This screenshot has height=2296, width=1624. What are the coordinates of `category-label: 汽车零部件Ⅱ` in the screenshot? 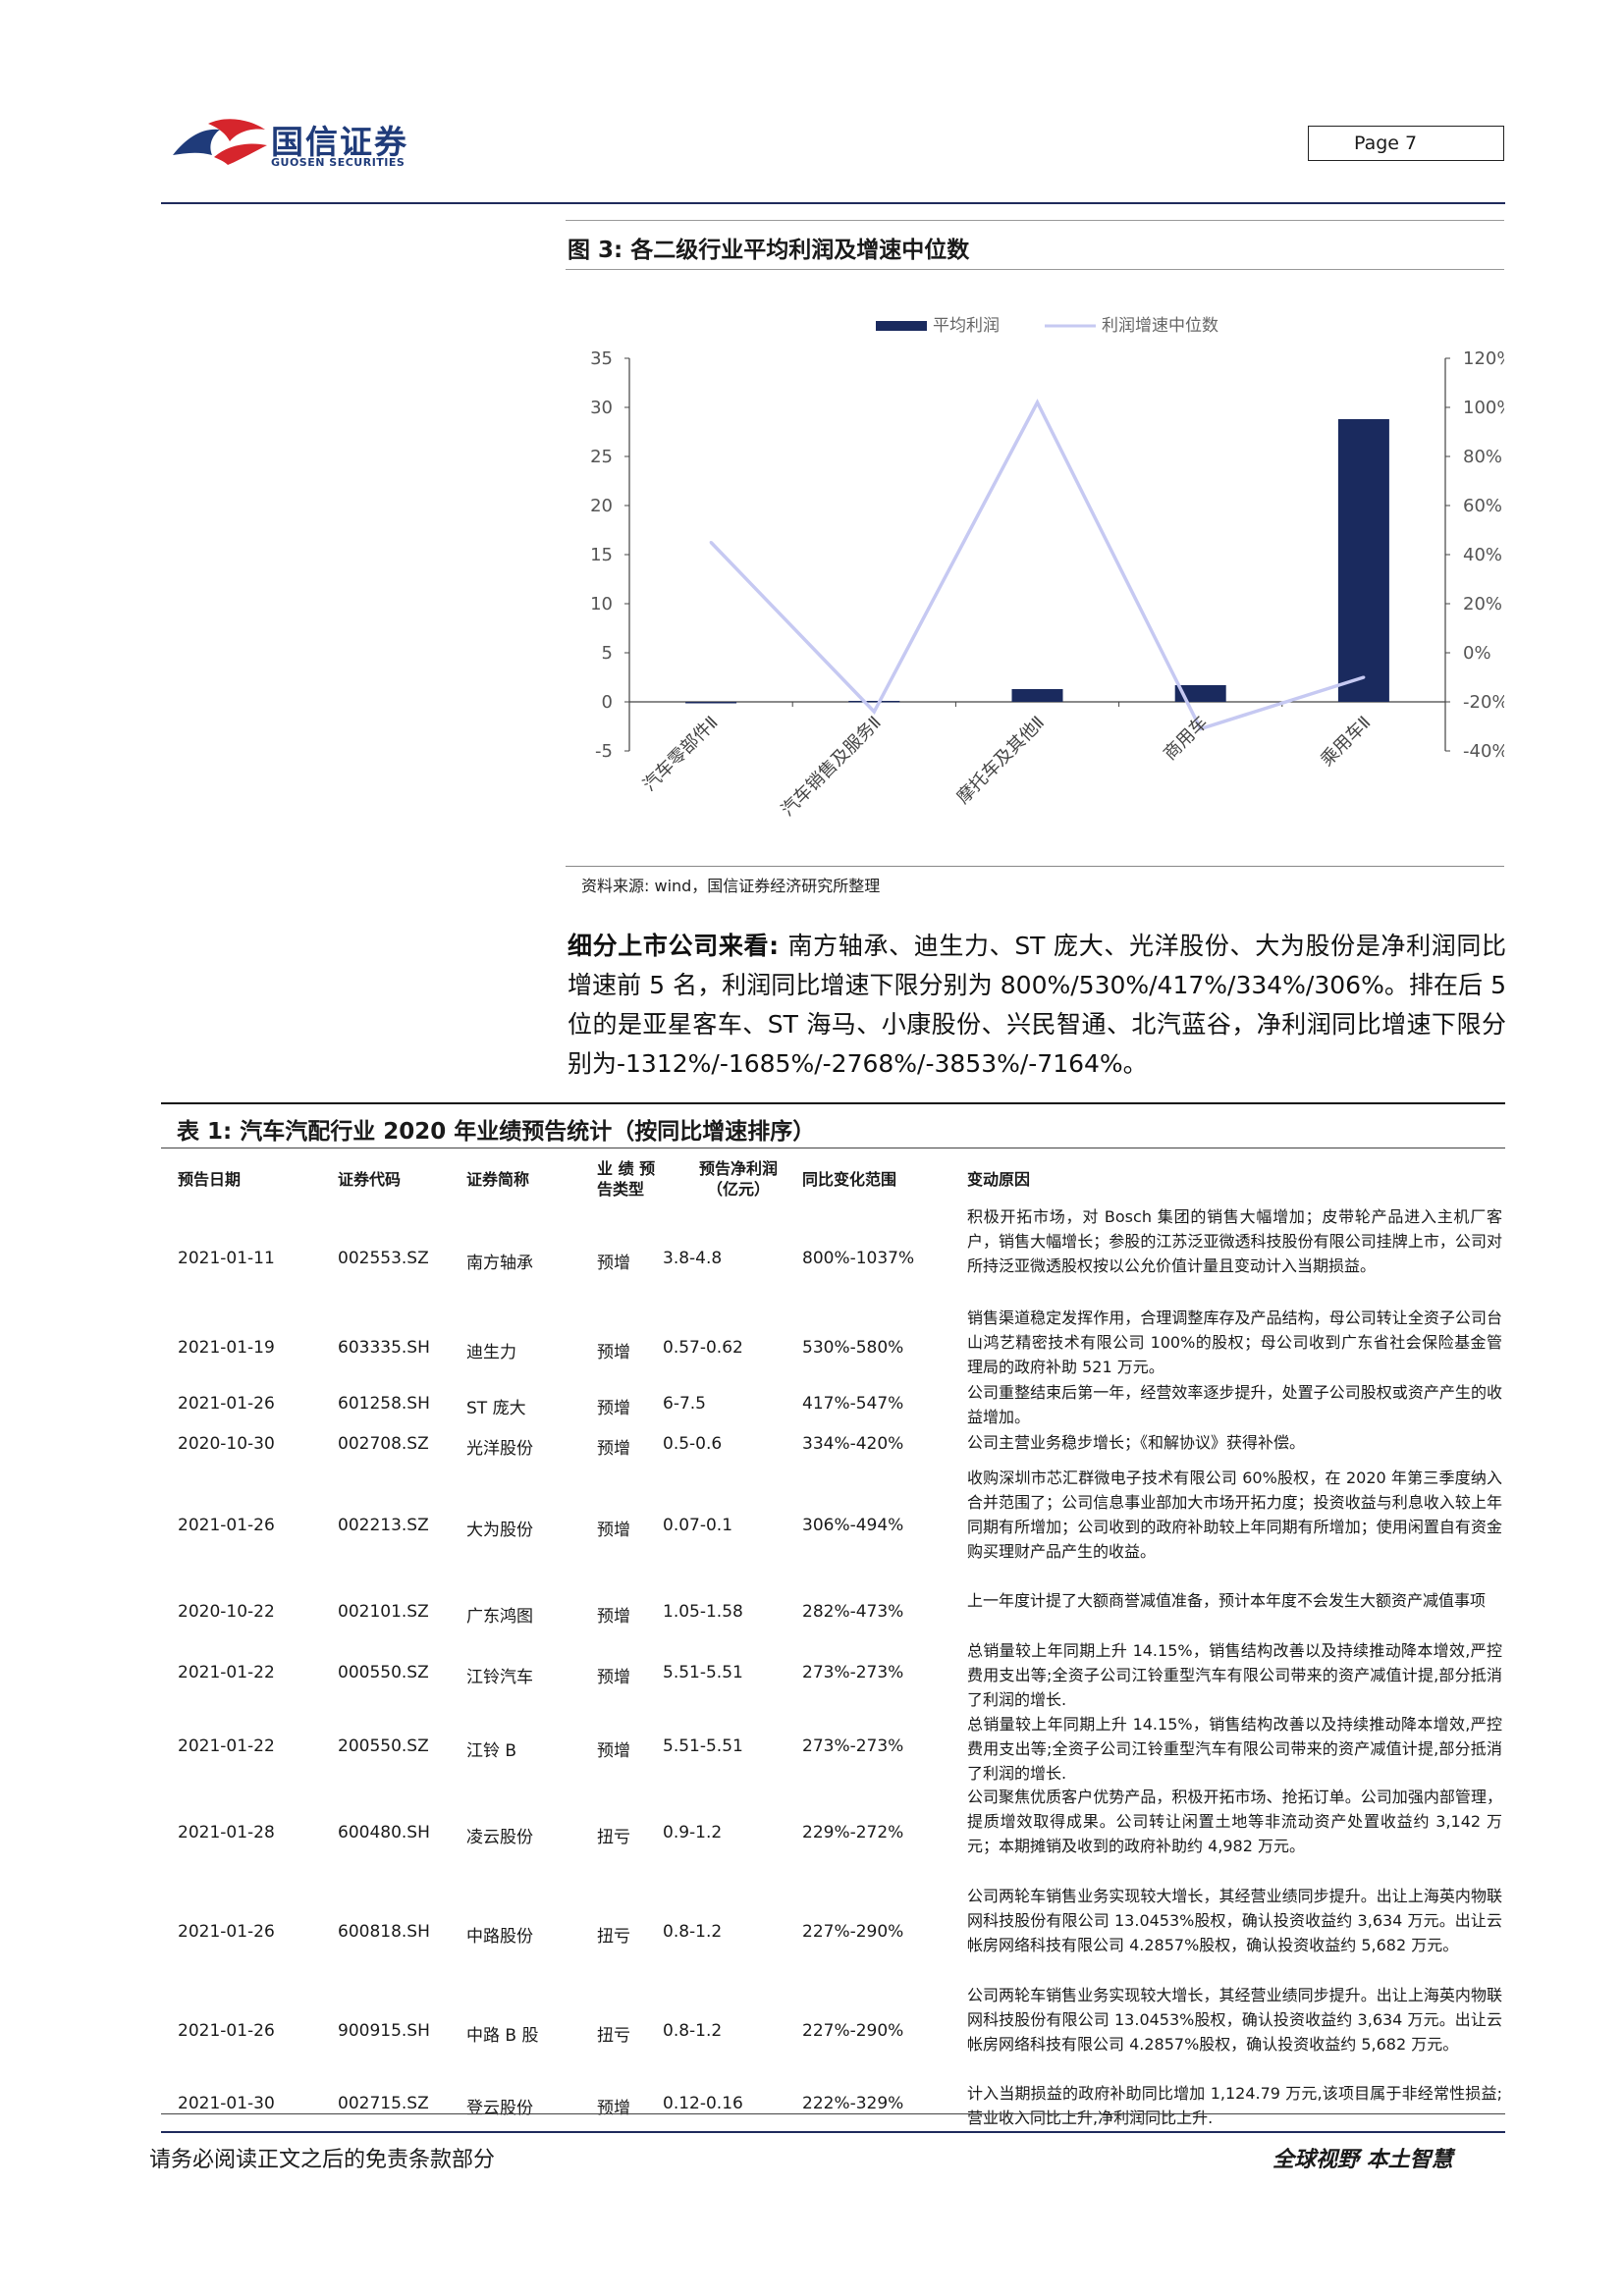 It's located at (681, 754).